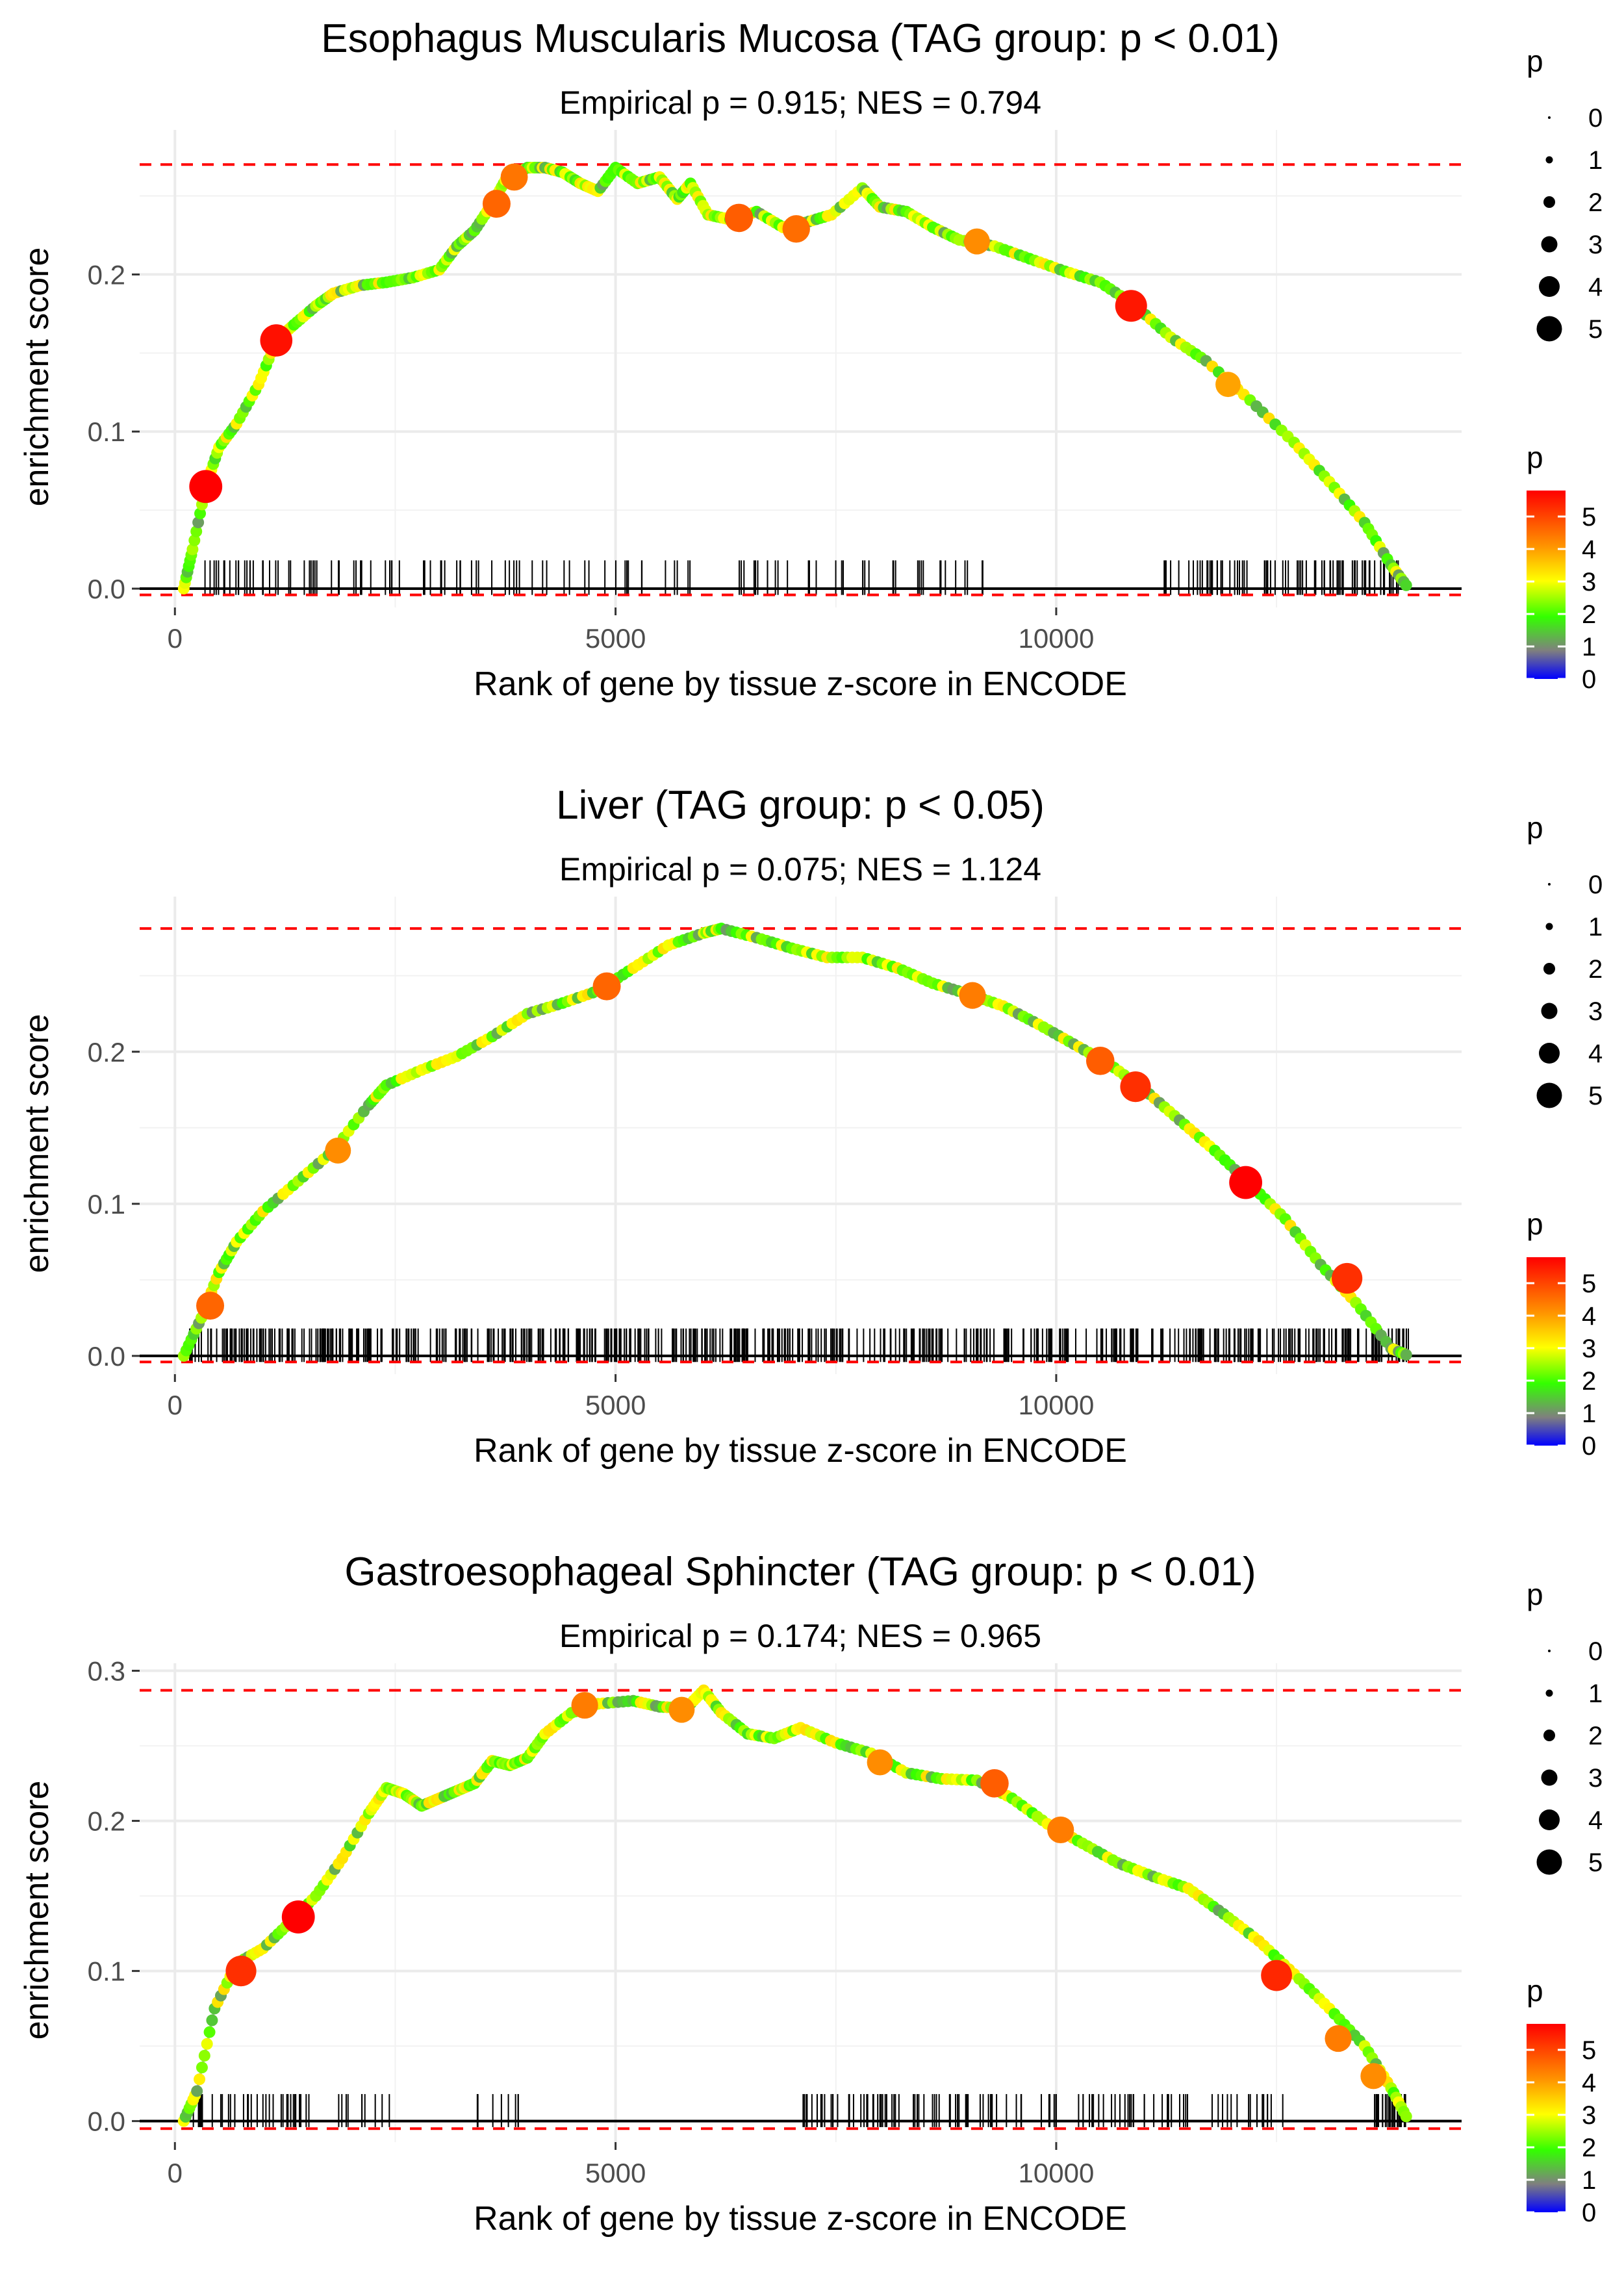 The width and height of the screenshot is (1624, 2274). What do you see at coordinates (1595, 1694) in the screenshot?
I see `legend-size-label: 1` at bounding box center [1595, 1694].